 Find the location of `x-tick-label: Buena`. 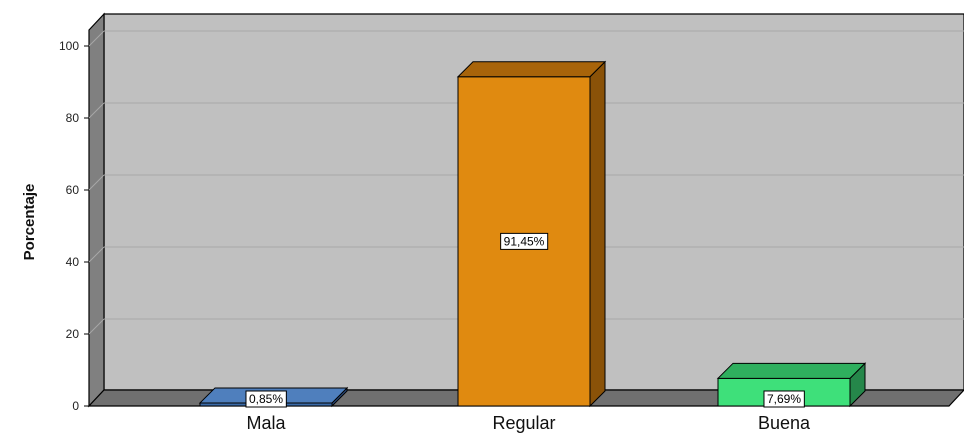

x-tick-label: Buena is located at coordinates (784, 423).